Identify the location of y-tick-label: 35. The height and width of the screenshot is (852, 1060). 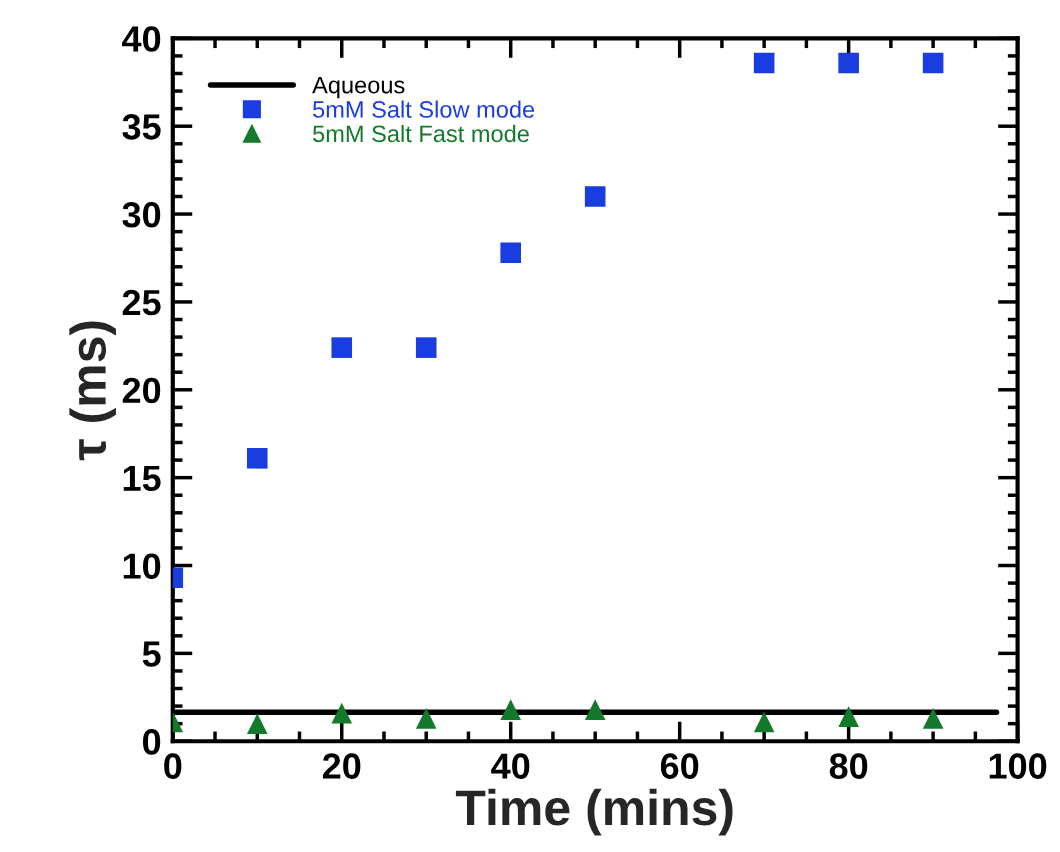
(141, 127).